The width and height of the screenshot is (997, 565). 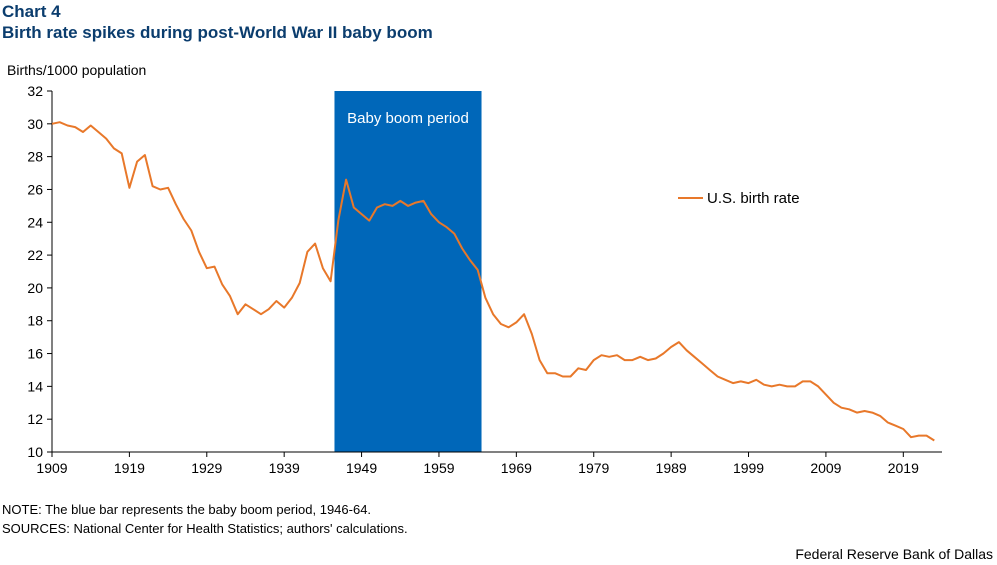 What do you see at coordinates (35, 288) in the screenshot?
I see `y-tick-label: 20` at bounding box center [35, 288].